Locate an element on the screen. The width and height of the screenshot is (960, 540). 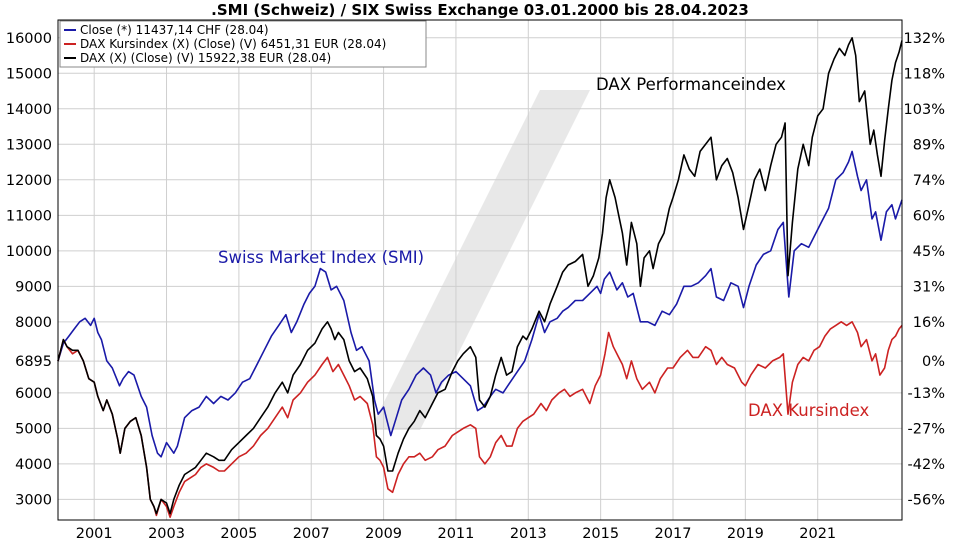
x-tick-label: 2005 is located at coordinates (238, 533).